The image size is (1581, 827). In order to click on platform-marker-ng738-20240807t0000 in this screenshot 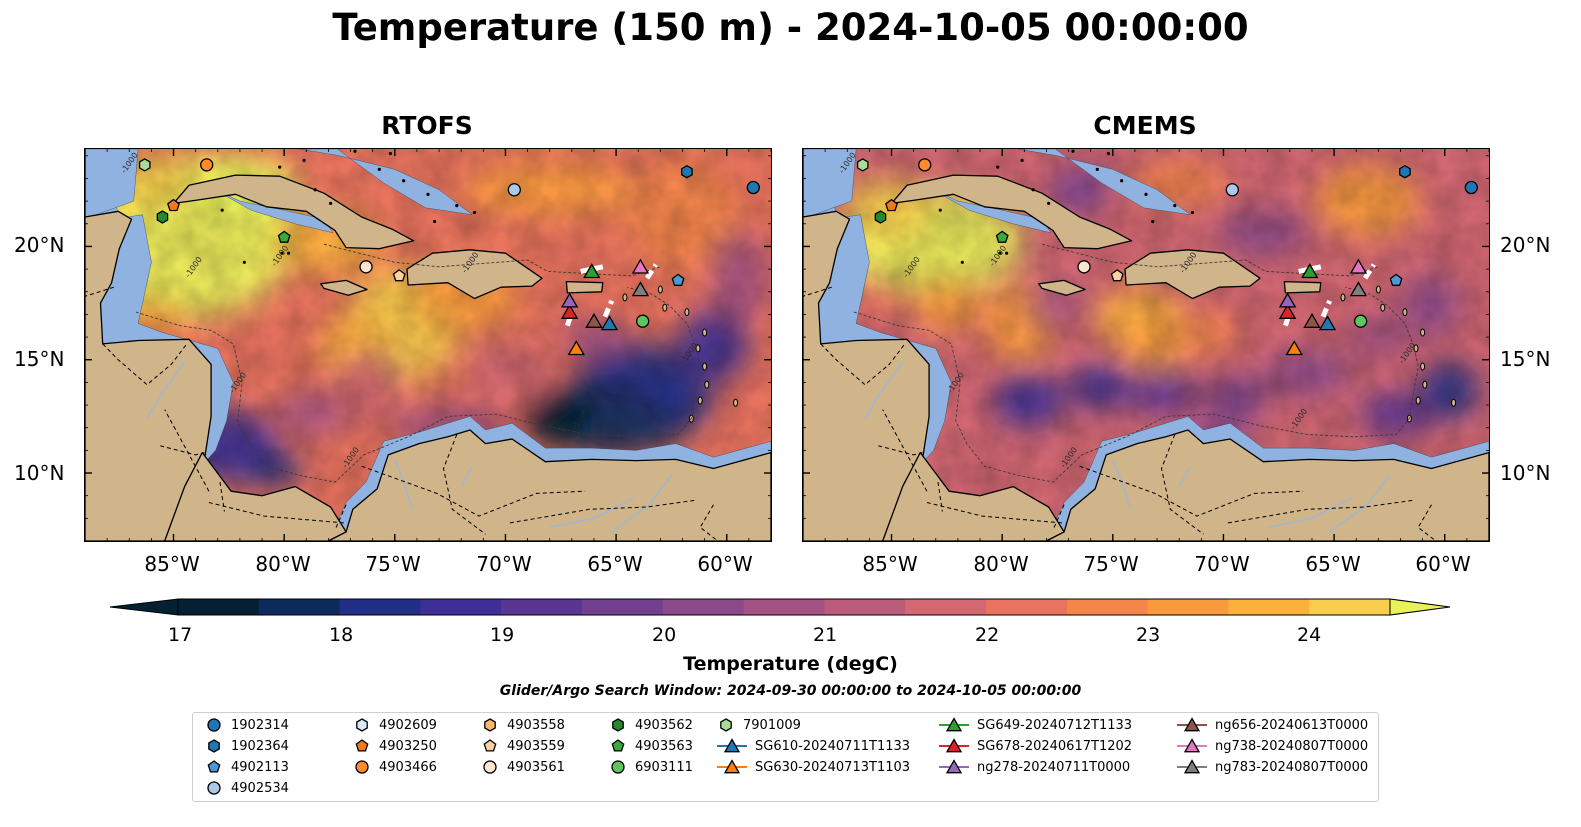, I will do `click(1358, 266)`.